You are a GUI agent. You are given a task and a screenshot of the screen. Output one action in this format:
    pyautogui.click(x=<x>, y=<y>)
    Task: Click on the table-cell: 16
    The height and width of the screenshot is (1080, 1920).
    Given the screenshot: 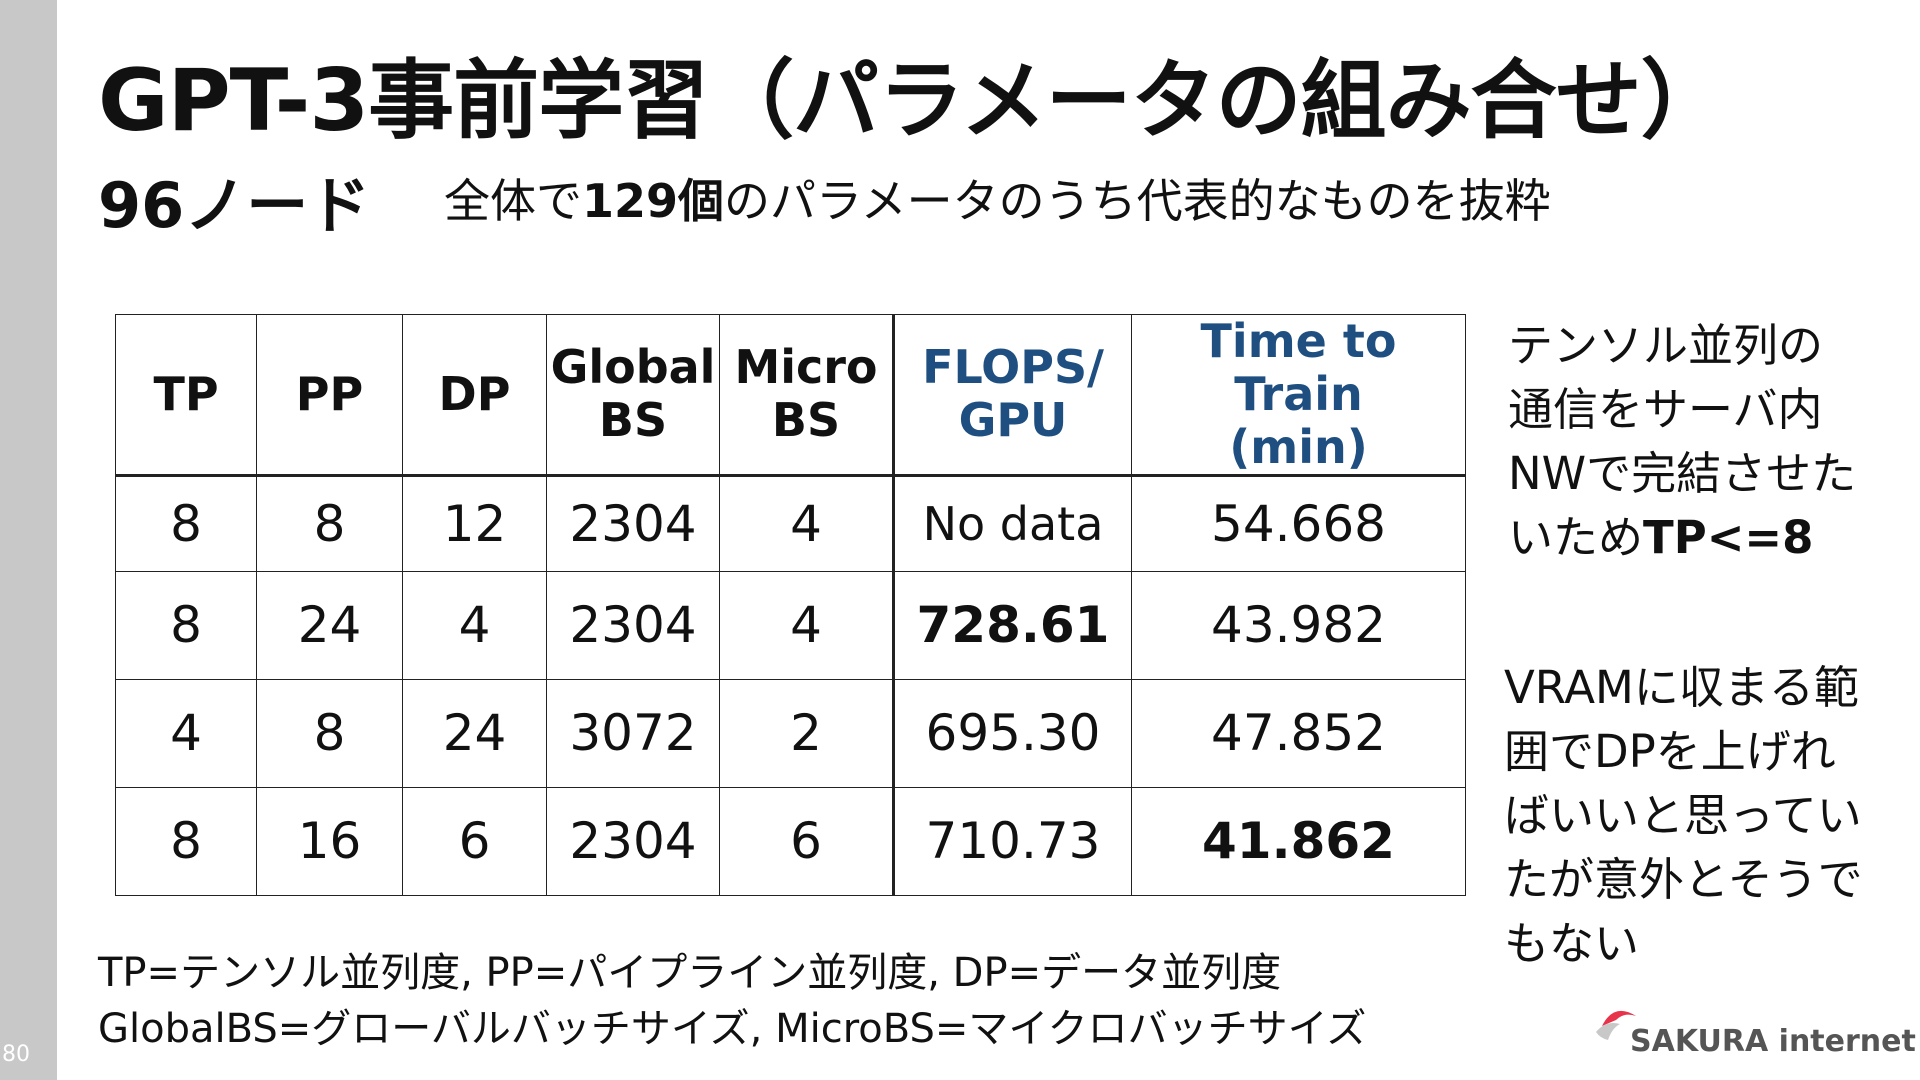 What is the action you would take?
    pyautogui.click(x=329, y=841)
    